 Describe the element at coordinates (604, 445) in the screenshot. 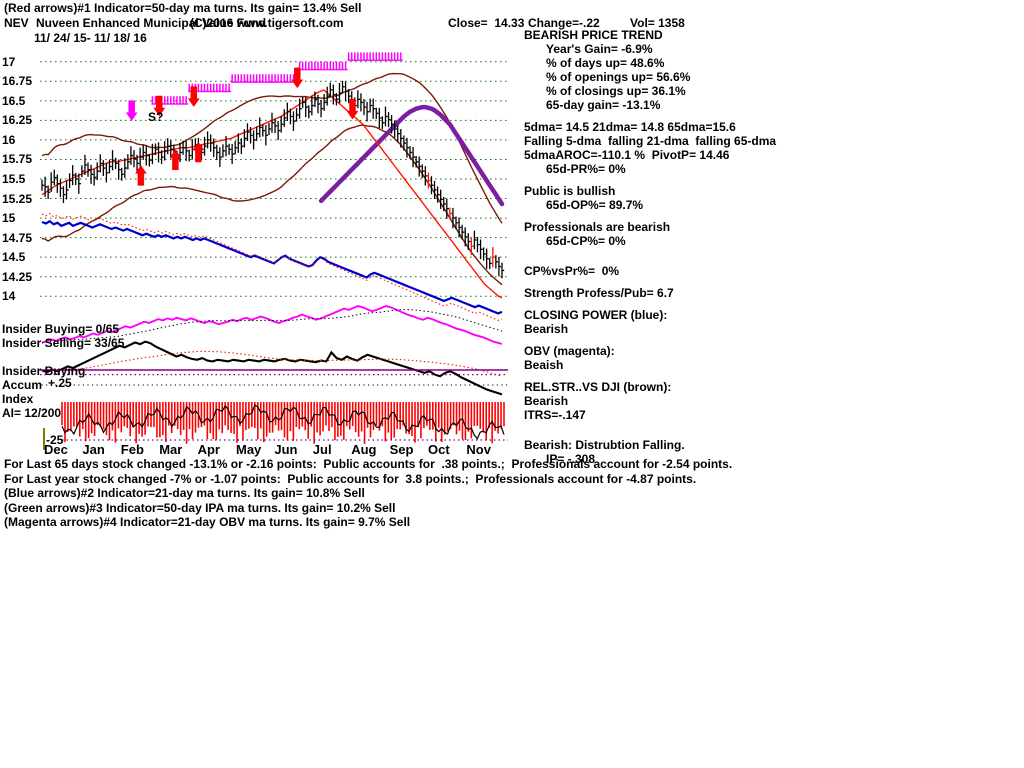

I see `distribution-status: Bearish: Distrubtion Falling.` at that location.